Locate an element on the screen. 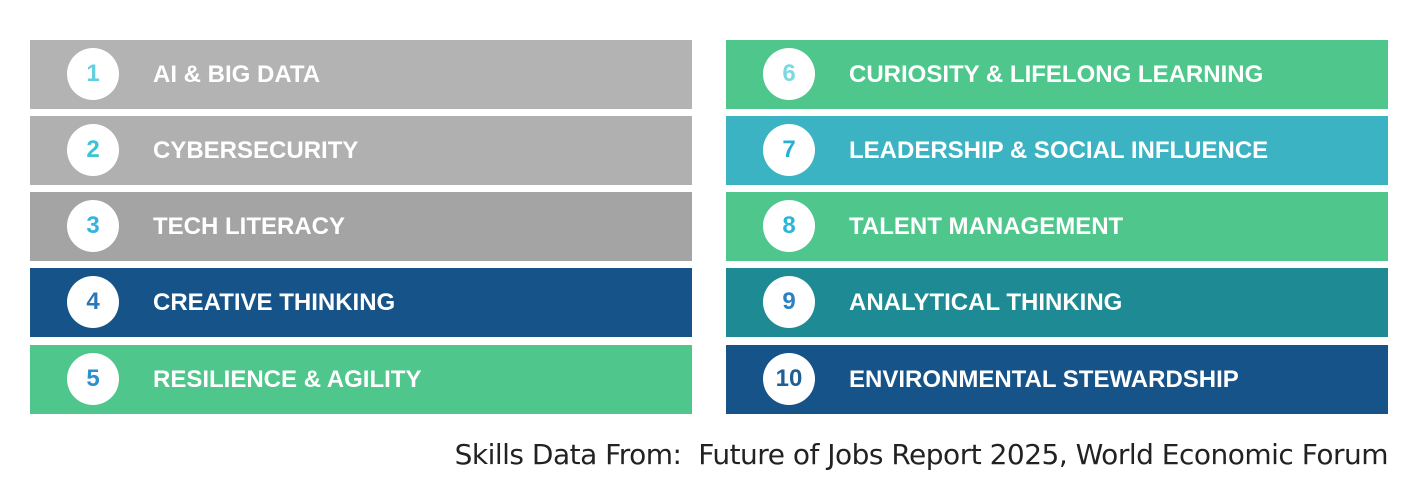 The width and height of the screenshot is (1420, 495). rank-number: 5 is located at coordinates (93, 379).